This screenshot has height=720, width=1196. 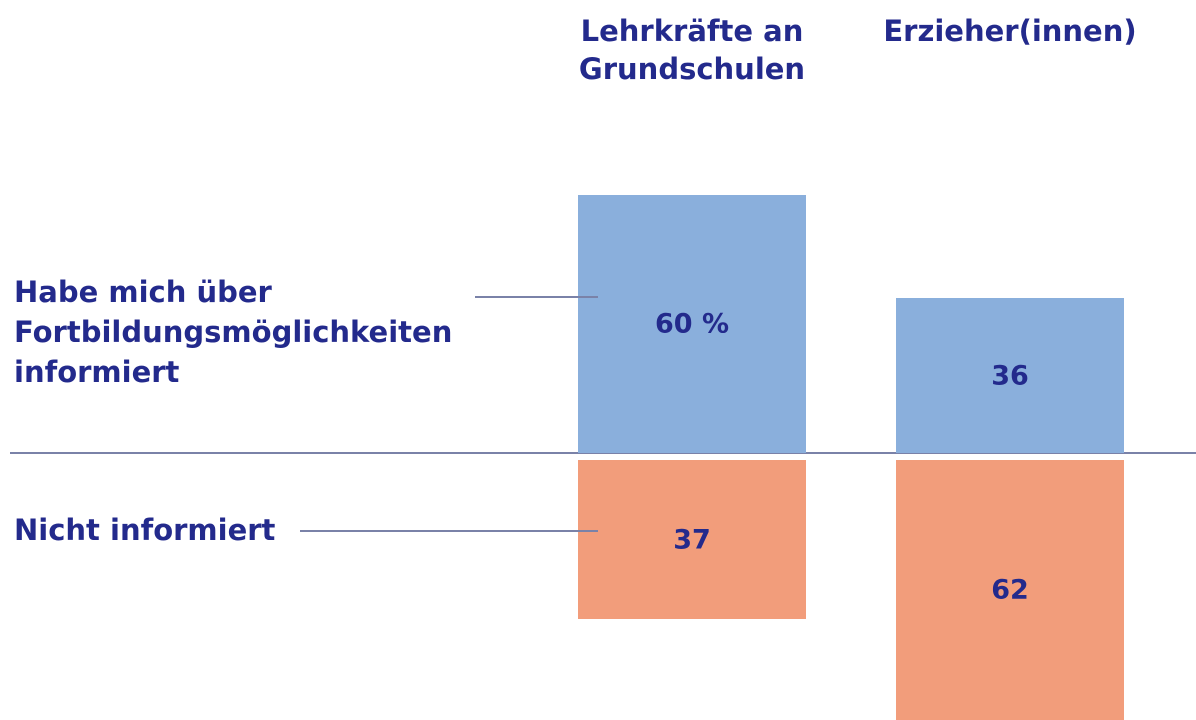 I want to click on category-label: Erzieher(innen), so click(x=1010, y=31).